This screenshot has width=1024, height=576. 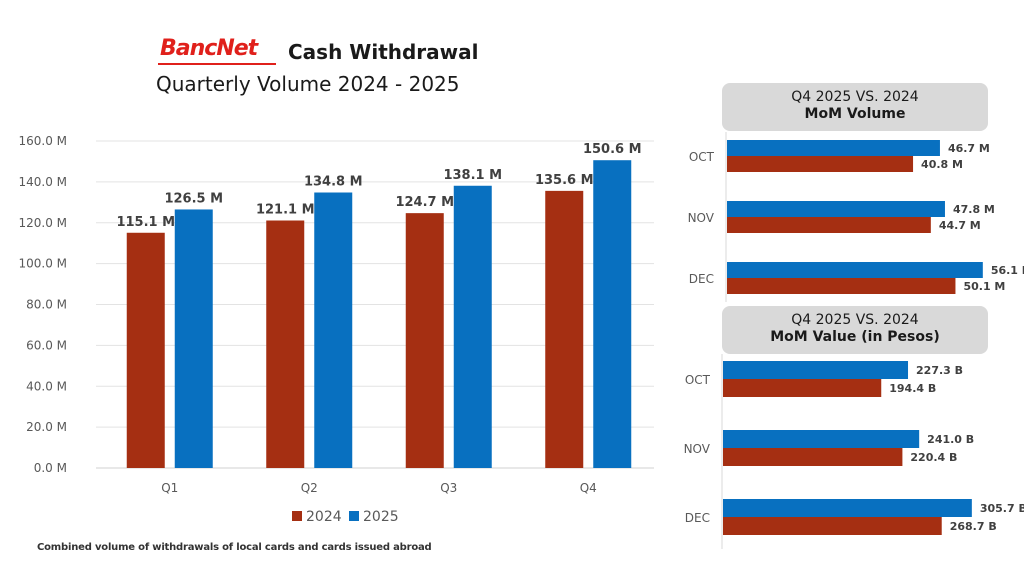 I want to click on bar-2025-Q2, so click(x=333, y=330).